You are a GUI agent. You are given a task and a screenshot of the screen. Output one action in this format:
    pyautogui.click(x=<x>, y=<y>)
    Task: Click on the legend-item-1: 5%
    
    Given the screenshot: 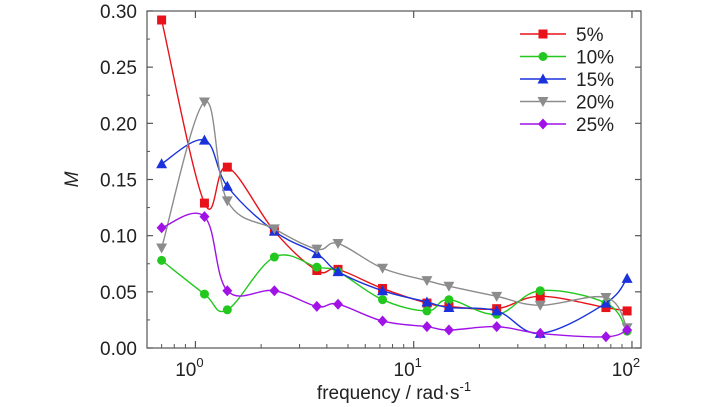 What is the action you would take?
    pyautogui.click(x=562, y=35)
    